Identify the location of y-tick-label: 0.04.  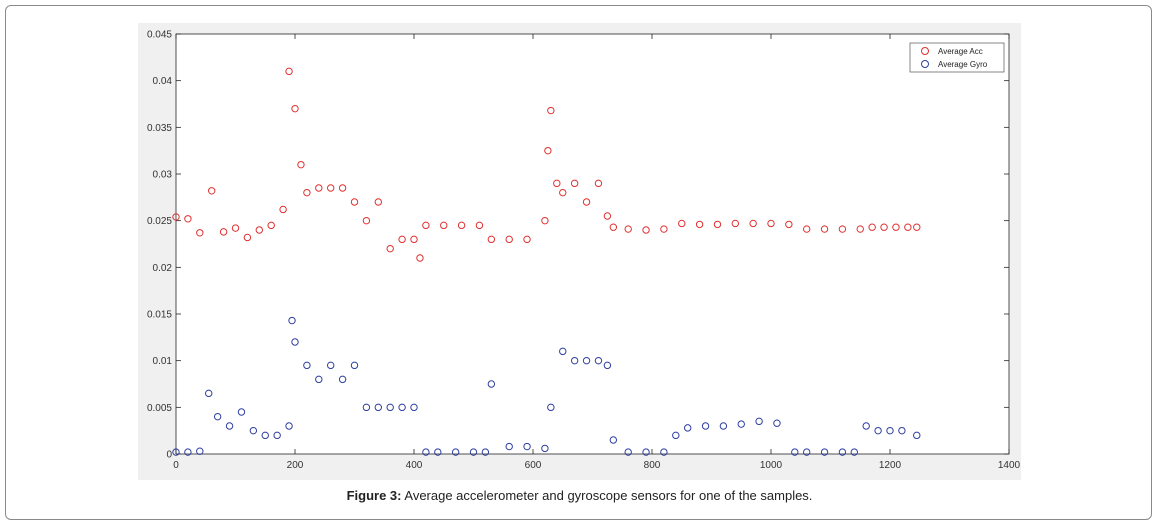
(163, 81).